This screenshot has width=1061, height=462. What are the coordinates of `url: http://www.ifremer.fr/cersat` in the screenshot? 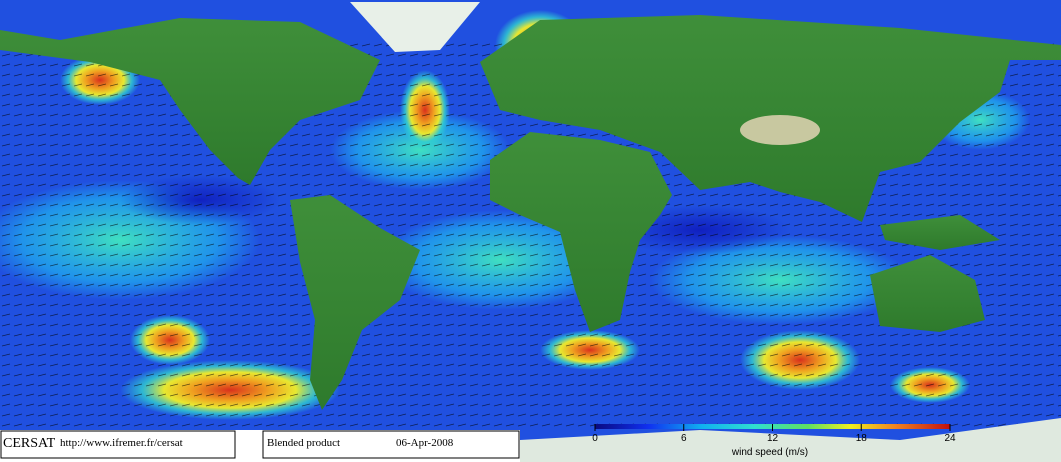 It's located at (121, 443).